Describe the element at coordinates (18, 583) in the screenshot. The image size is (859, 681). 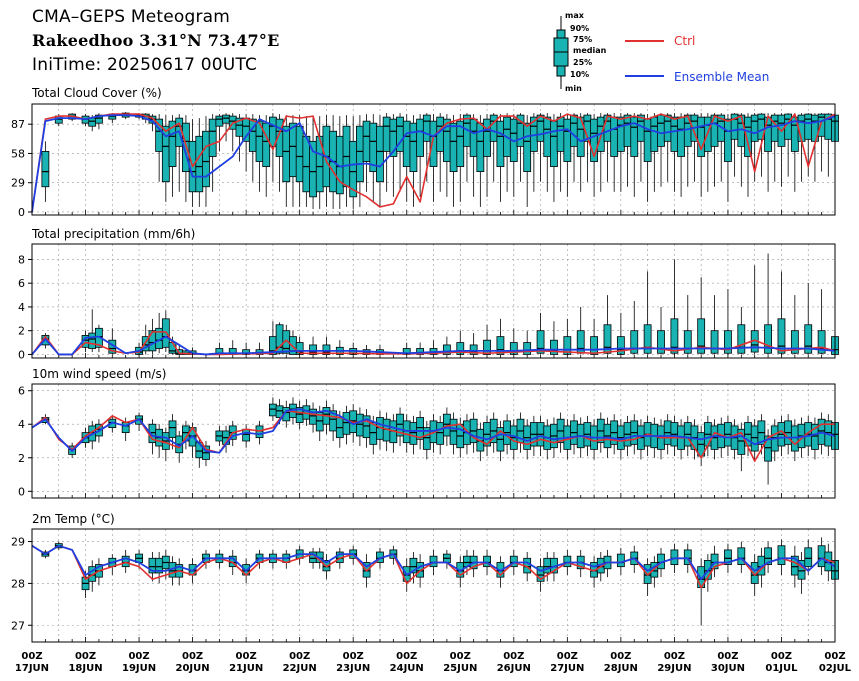
I see `y-tick-label: 28` at that location.